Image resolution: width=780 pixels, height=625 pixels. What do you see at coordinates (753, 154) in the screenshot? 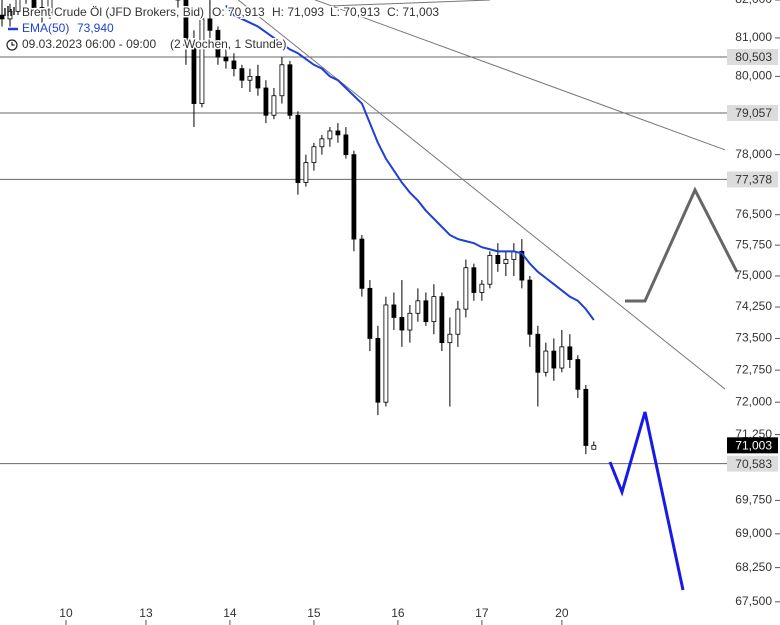
I see `y-tick-label: 78,000` at bounding box center [753, 154].